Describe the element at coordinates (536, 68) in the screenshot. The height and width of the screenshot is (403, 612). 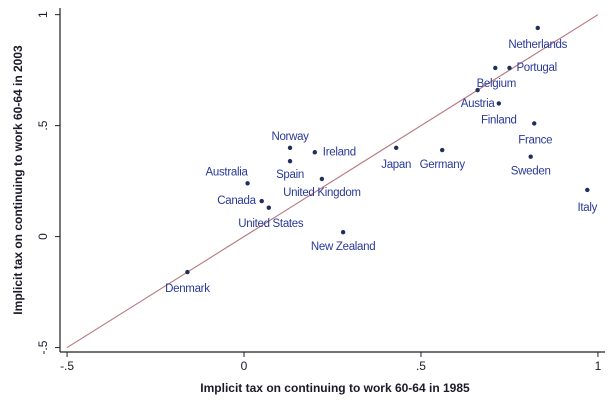
I see `point-label: Portugal` at that location.